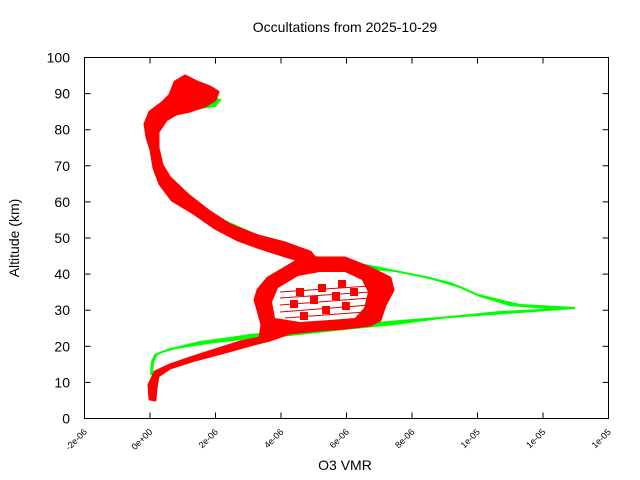 This screenshot has height=480, width=640. Describe the element at coordinates (339, 438) in the screenshot. I see `x-tick-label: 6e-06` at that location.